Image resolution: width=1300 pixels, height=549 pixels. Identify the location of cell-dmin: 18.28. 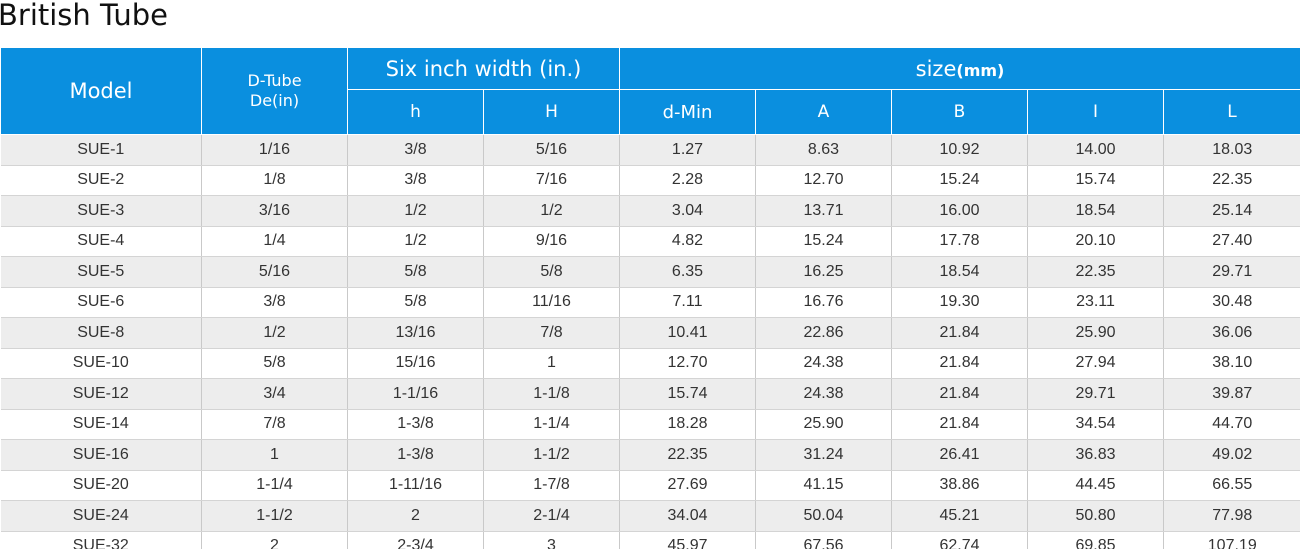
(687, 424).